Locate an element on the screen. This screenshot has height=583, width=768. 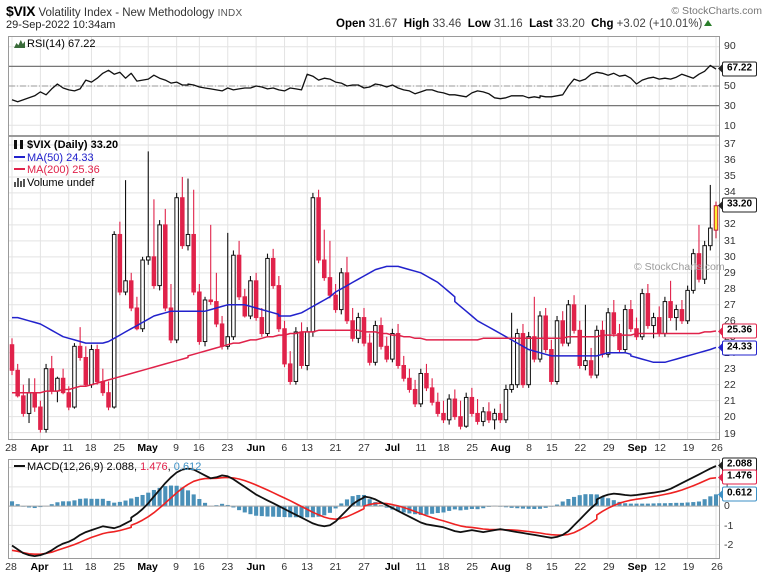
macd-axis-tick: -1 is located at coordinates (729, 525).